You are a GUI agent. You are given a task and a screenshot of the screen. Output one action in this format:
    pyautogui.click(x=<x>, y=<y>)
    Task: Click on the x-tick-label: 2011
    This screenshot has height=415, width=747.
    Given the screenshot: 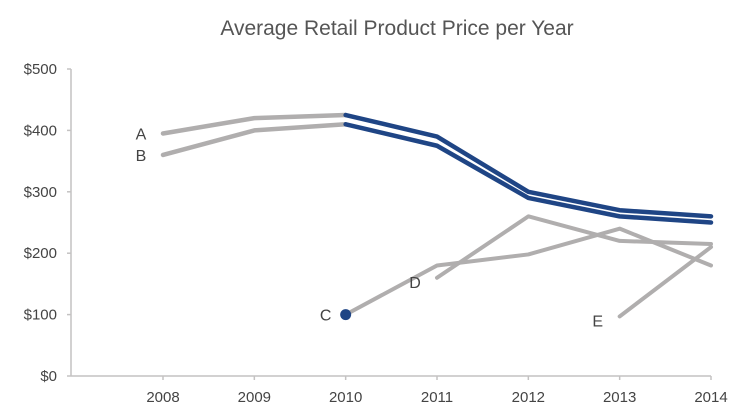 What is the action you would take?
    pyautogui.click(x=437, y=397)
    